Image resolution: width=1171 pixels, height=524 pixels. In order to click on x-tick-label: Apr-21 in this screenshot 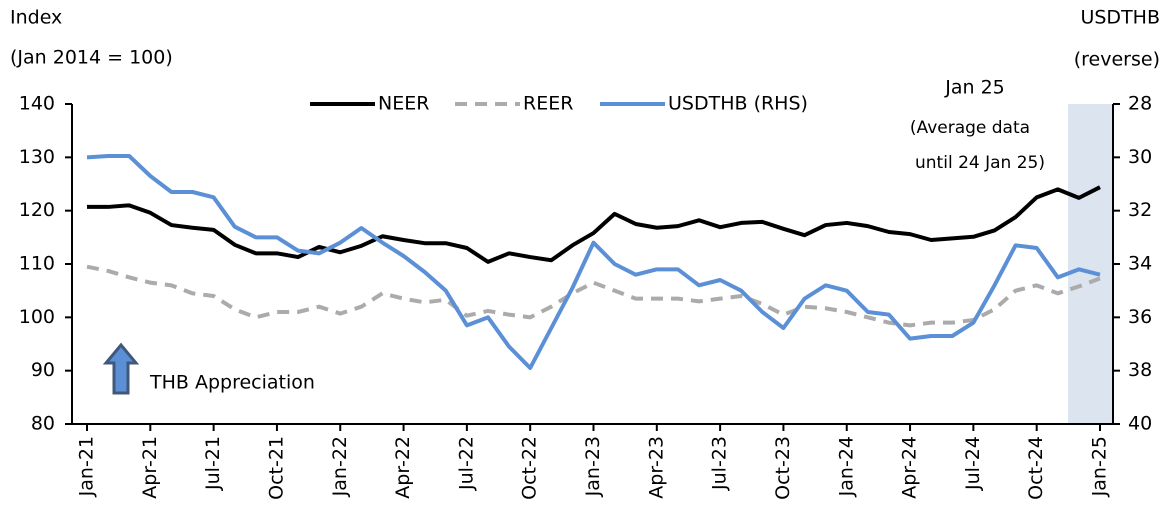, I will do `click(150, 467)`.